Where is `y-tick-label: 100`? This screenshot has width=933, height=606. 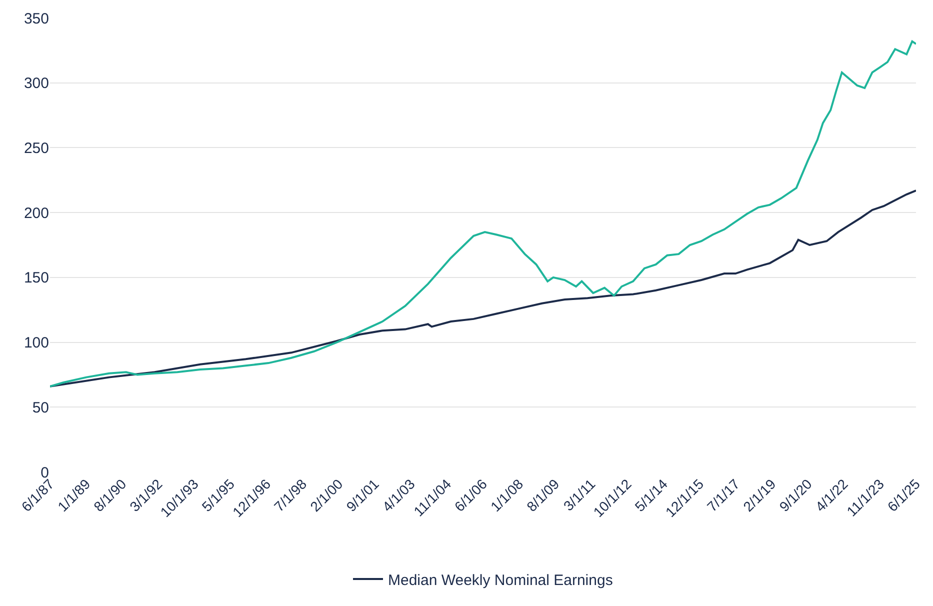
y-tick-label: 100 is located at coordinates (36, 343).